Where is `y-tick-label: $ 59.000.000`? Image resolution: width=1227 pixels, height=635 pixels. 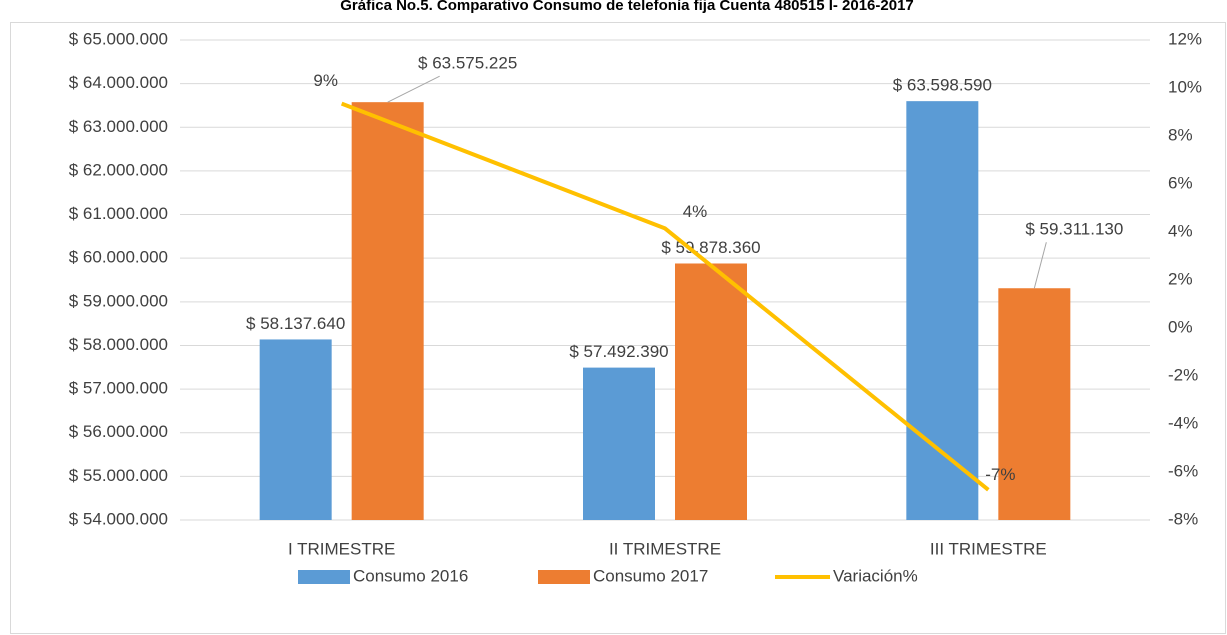
y-tick-label: $ 59.000.000 is located at coordinates (118, 300).